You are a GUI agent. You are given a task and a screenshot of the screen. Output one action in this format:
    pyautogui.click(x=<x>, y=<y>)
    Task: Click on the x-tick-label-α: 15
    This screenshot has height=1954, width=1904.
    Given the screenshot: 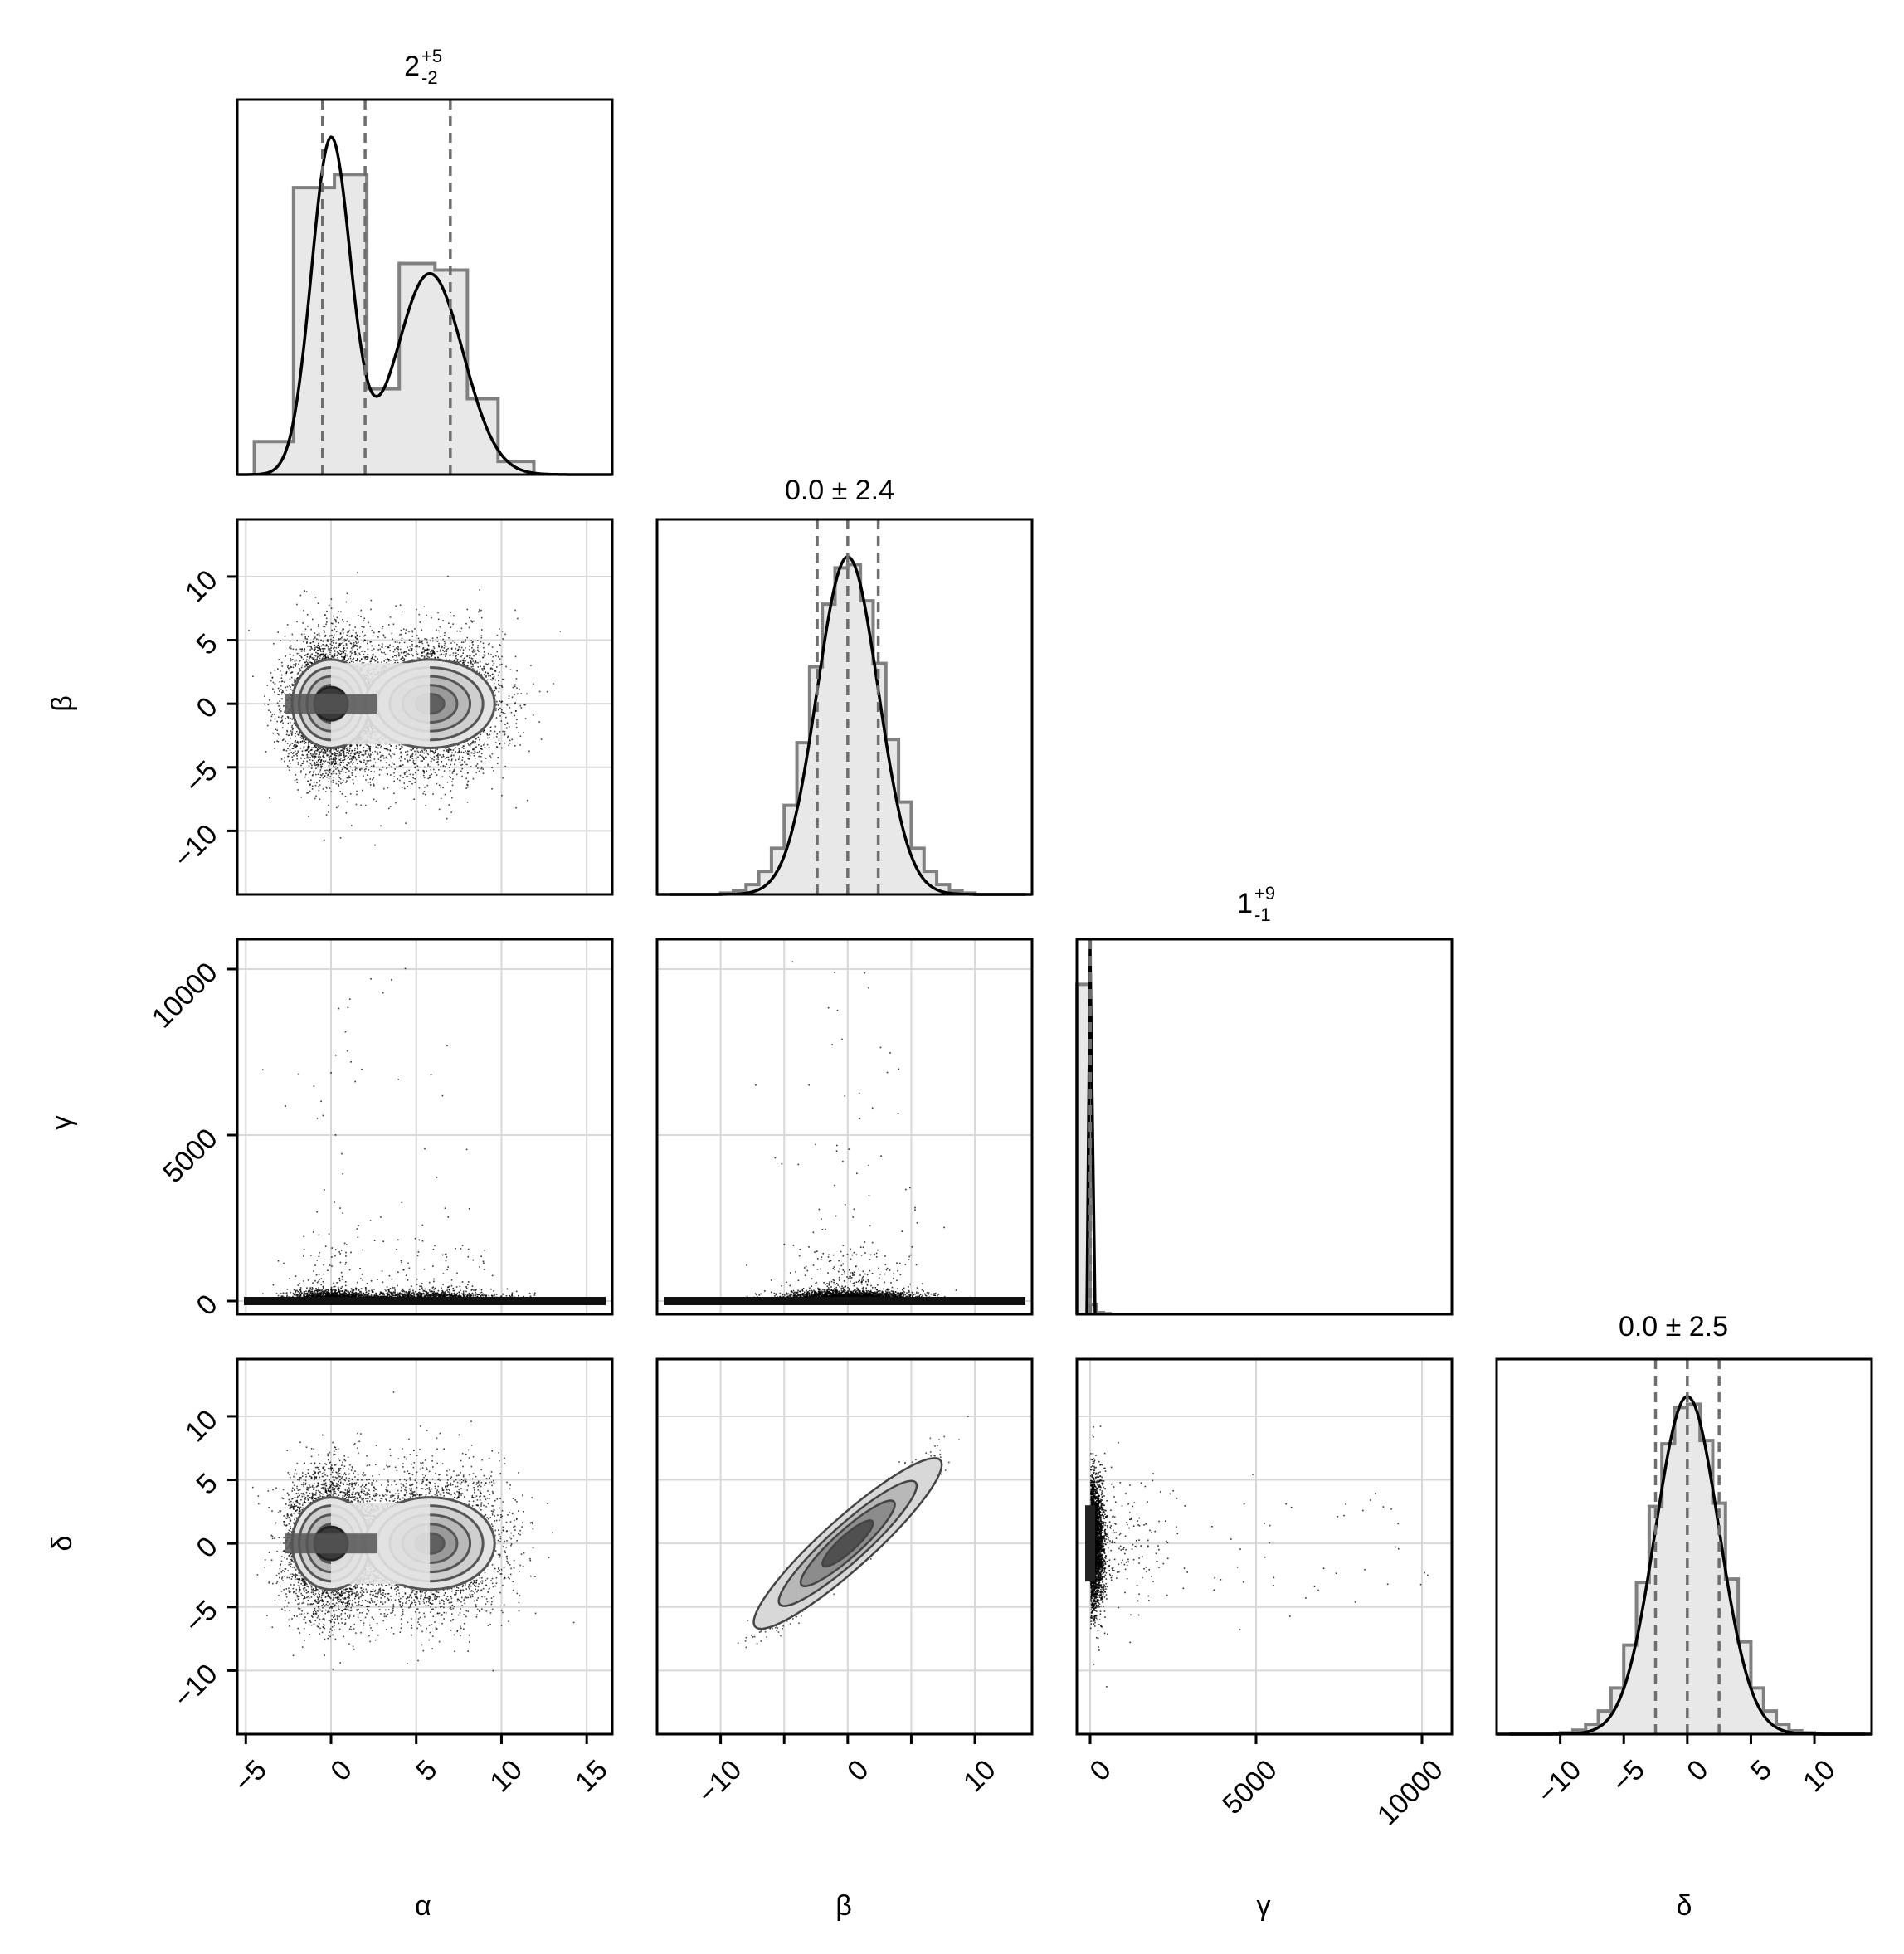 What is the action you would take?
    pyautogui.click(x=591, y=1777)
    